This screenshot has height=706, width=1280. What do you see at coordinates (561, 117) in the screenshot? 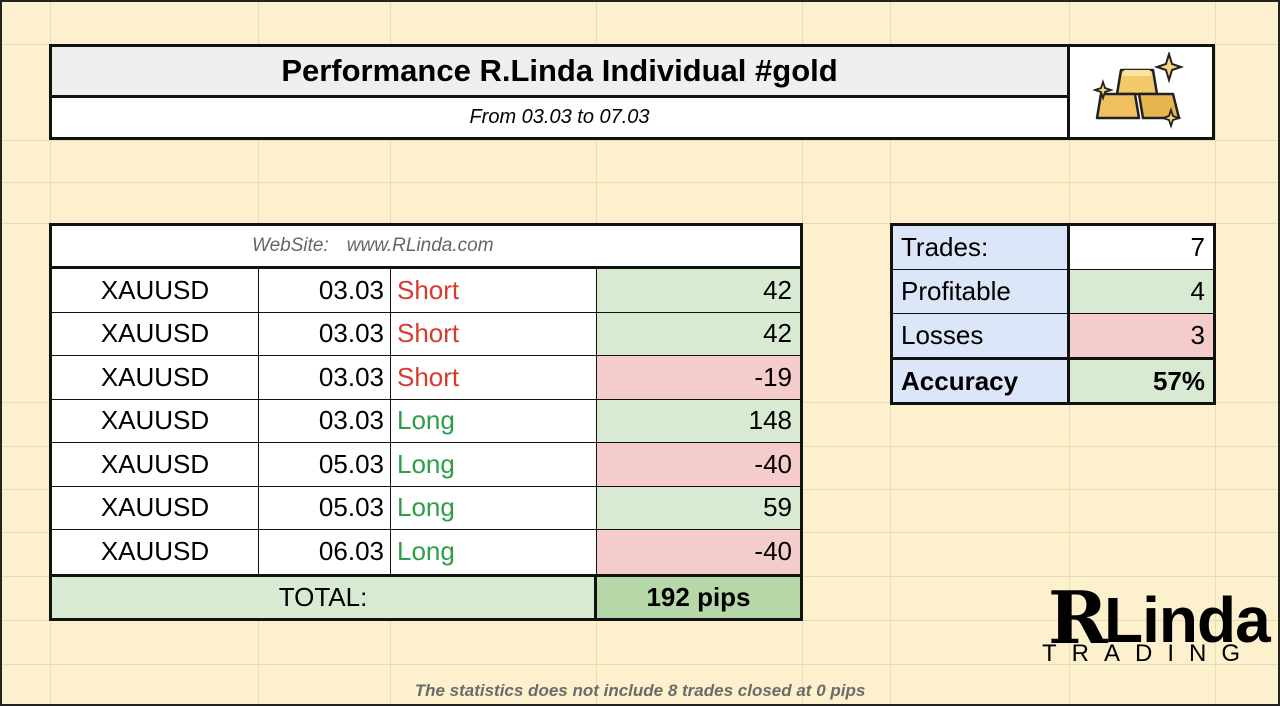
I see `date-range: From 03.03 to 07.03` at bounding box center [561, 117].